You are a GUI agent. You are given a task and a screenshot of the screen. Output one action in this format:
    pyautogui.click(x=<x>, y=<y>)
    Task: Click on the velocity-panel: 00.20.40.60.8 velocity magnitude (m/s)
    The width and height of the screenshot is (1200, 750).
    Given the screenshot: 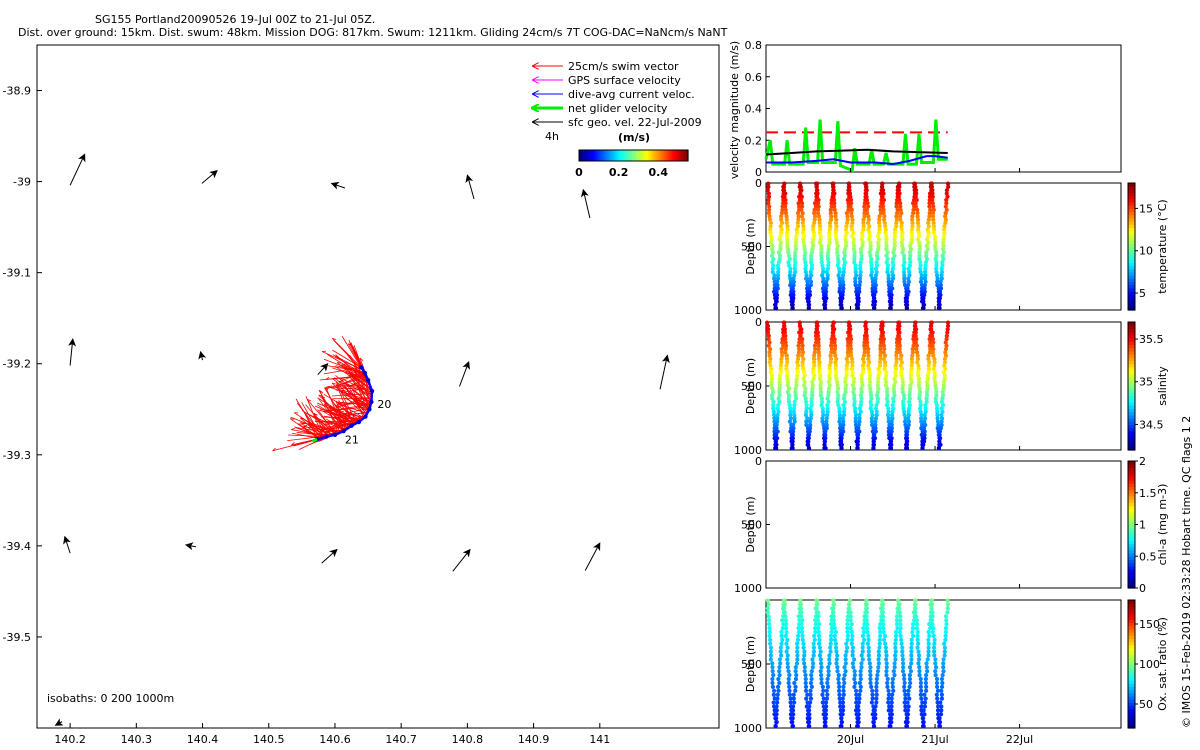 What is the action you would take?
    pyautogui.click(x=925, y=109)
    